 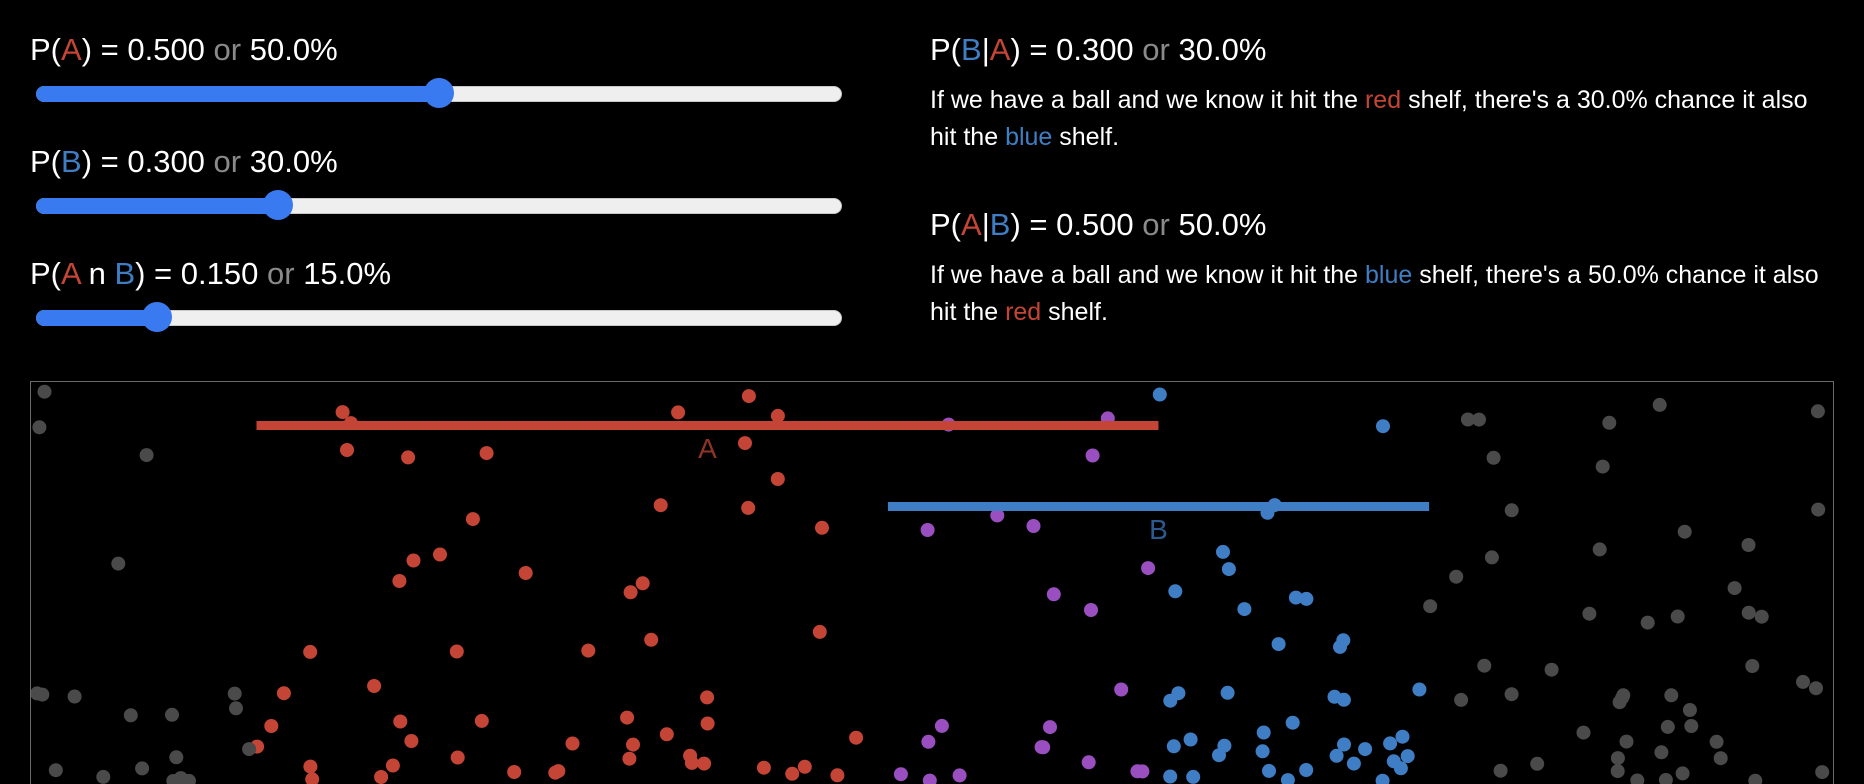 I want to click on prob-b-label: P(B) = 0.300 or 30.0%, so click(x=184, y=161).